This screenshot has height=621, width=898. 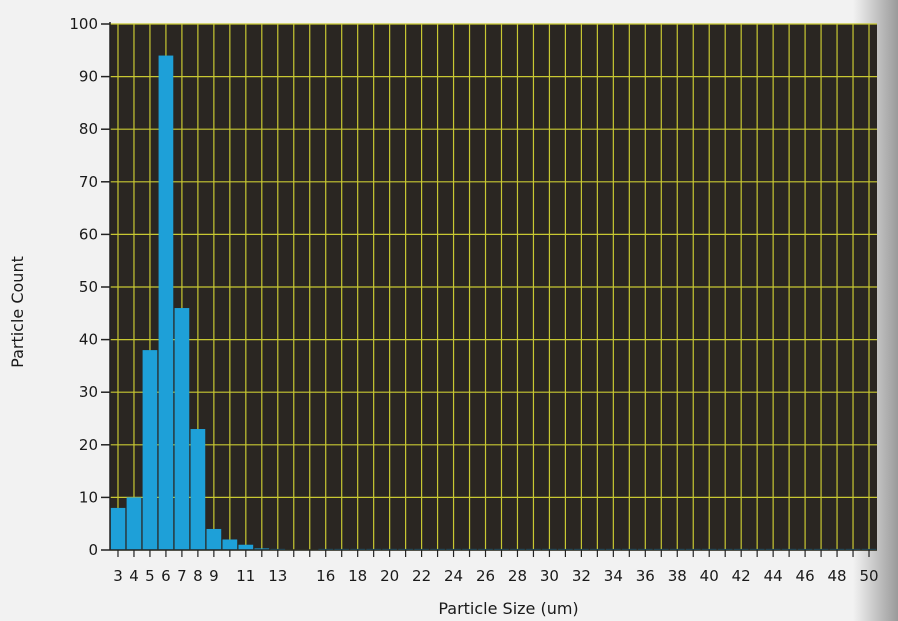 I want to click on y-tick-label: 20, so click(x=88, y=445).